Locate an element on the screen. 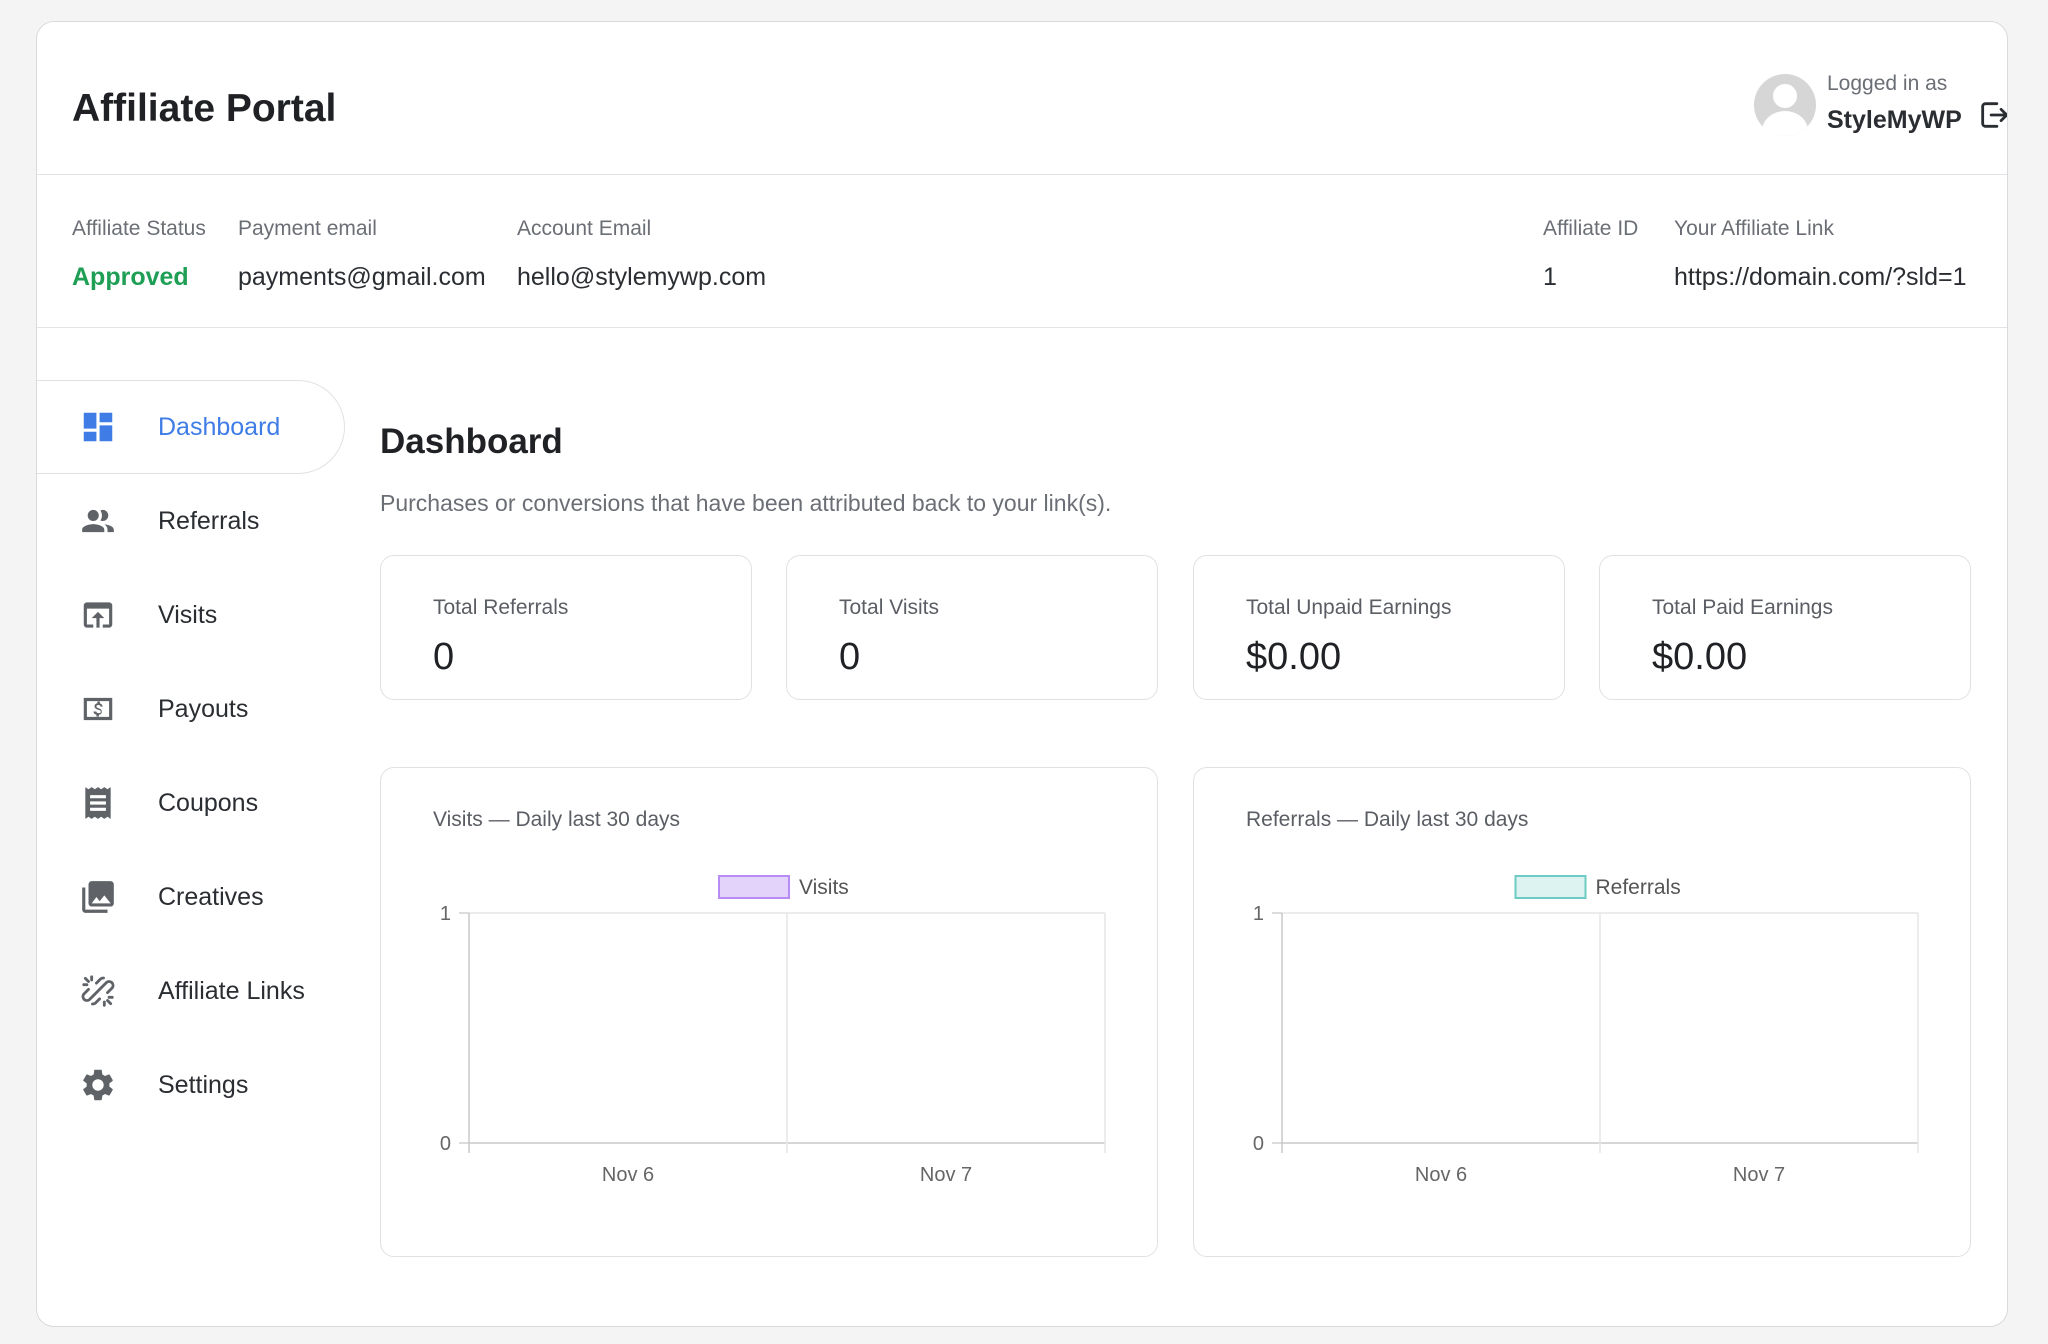  payment-email-label: Payment email is located at coordinates (307, 228).